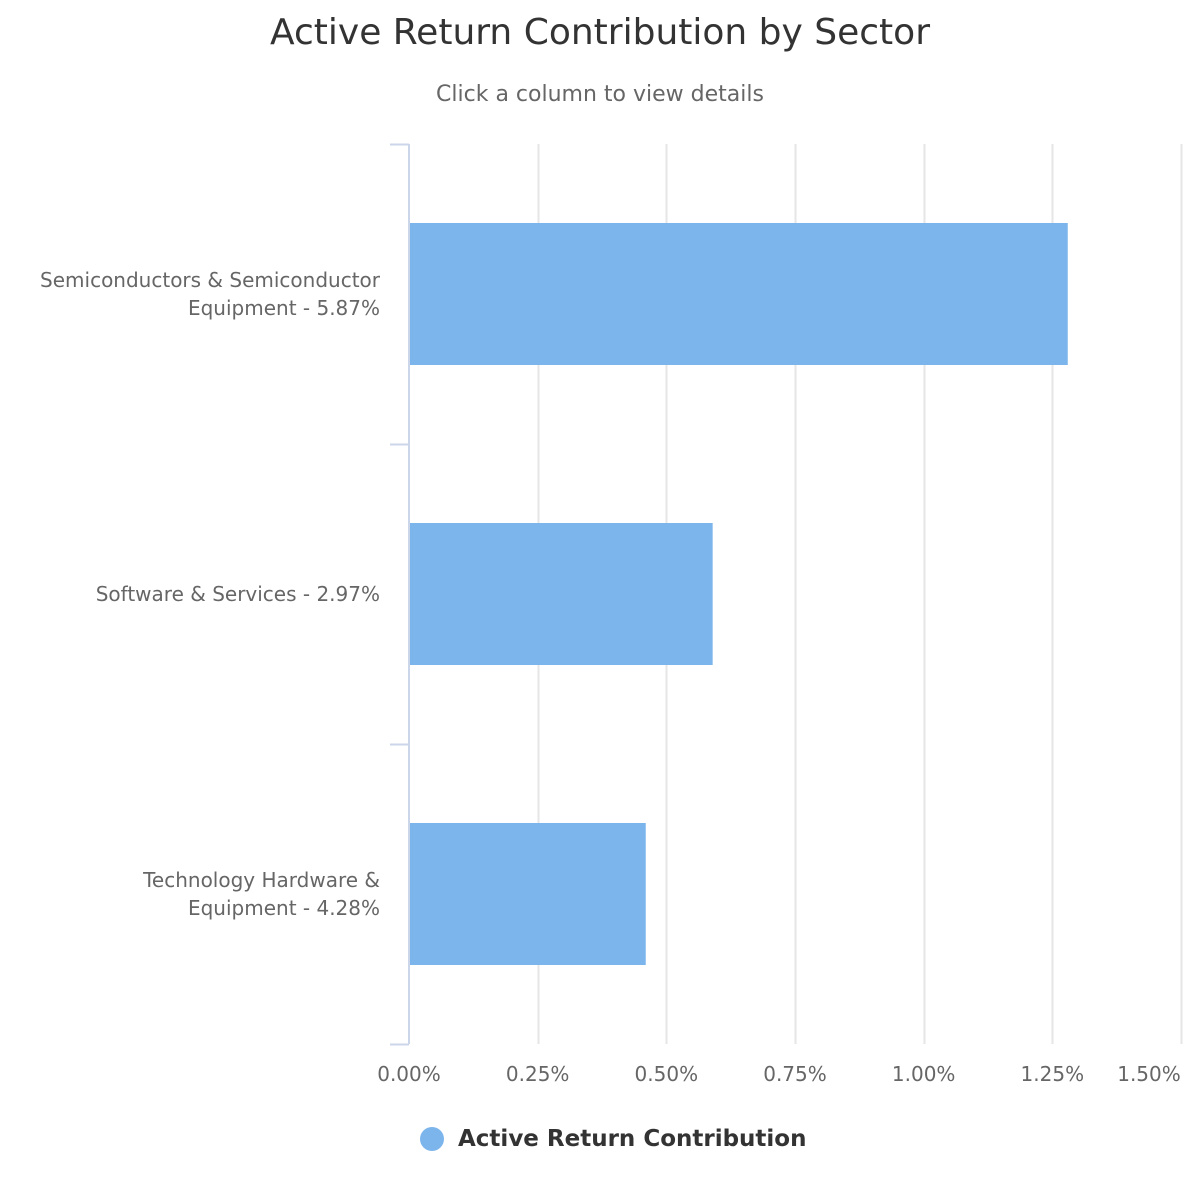 This screenshot has height=1200, width=1200. Describe the element at coordinates (1149, 1074) in the screenshot. I see `x-tick-label: 1.50%` at that location.